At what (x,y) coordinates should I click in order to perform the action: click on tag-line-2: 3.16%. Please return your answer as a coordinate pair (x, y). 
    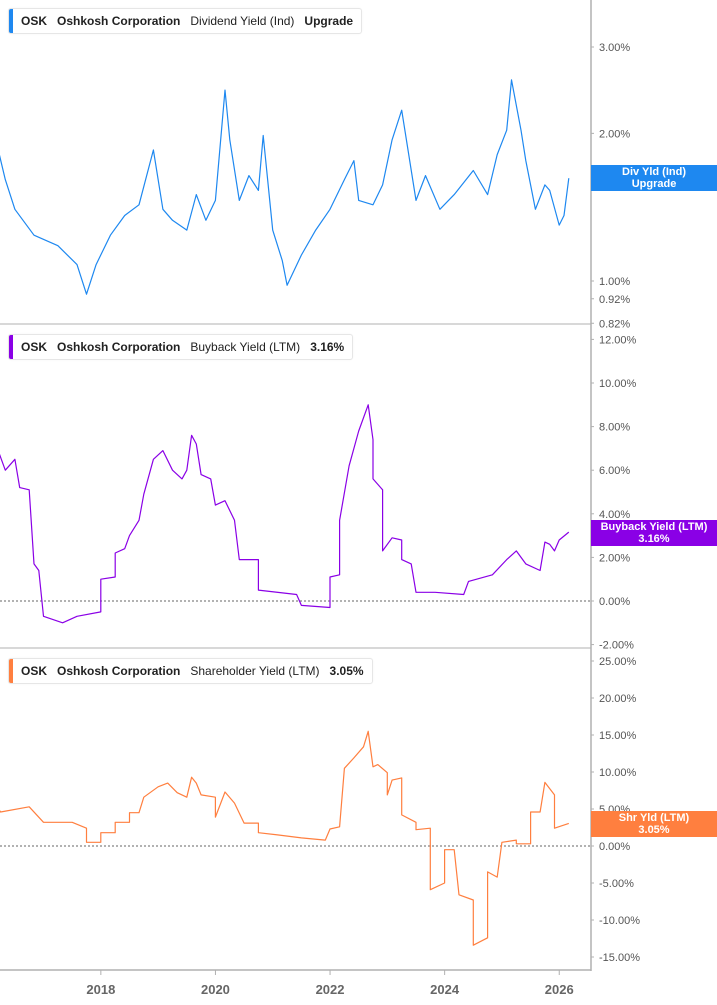
    Looking at the image, I should click on (654, 539).